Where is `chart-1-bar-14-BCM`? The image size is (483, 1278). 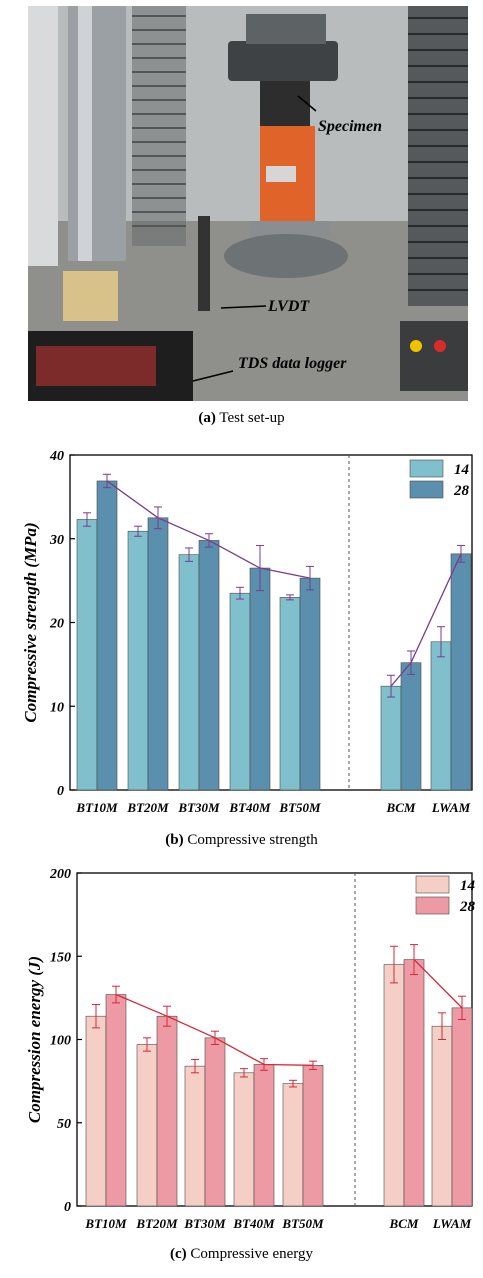 chart-1-bar-14-BCM is located at coordinates (394, 1085).